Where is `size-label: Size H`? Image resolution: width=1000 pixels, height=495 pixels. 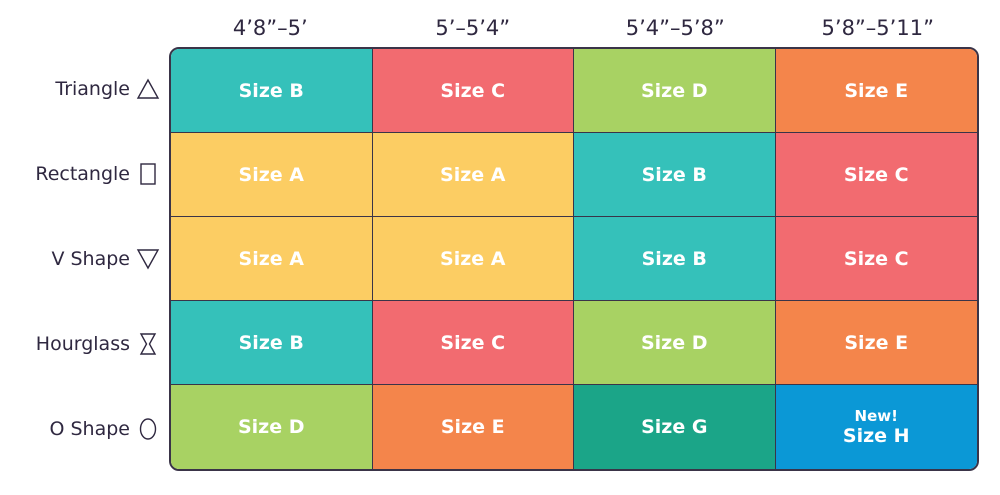
size-label: Size H is located at coordinates (876, 436).